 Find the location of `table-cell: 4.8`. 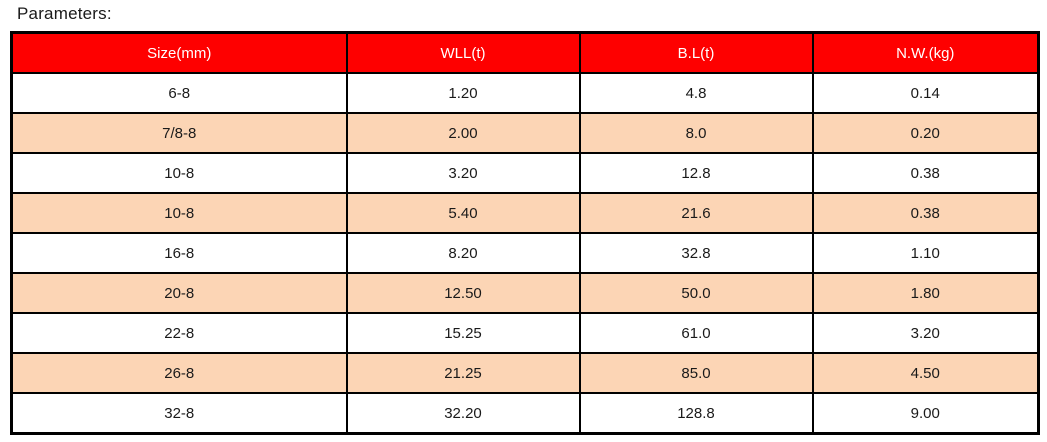

table-cell: 4.8 is located at coordinates (696, 93).